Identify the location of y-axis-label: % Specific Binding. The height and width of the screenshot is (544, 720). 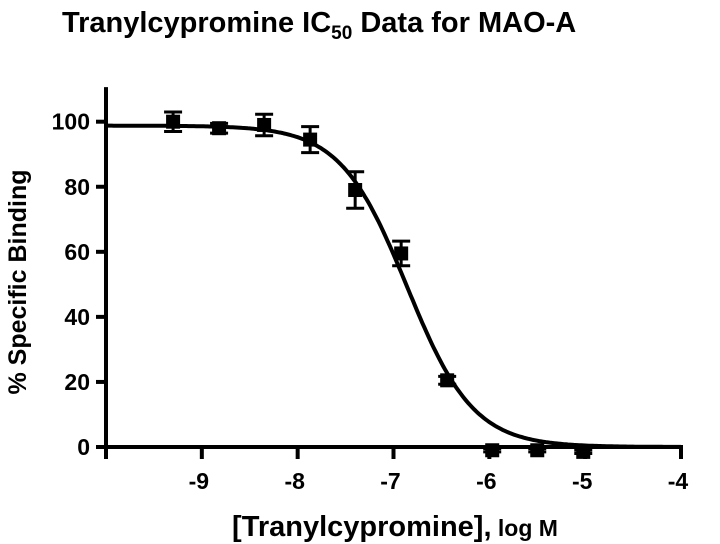
(18, 281).